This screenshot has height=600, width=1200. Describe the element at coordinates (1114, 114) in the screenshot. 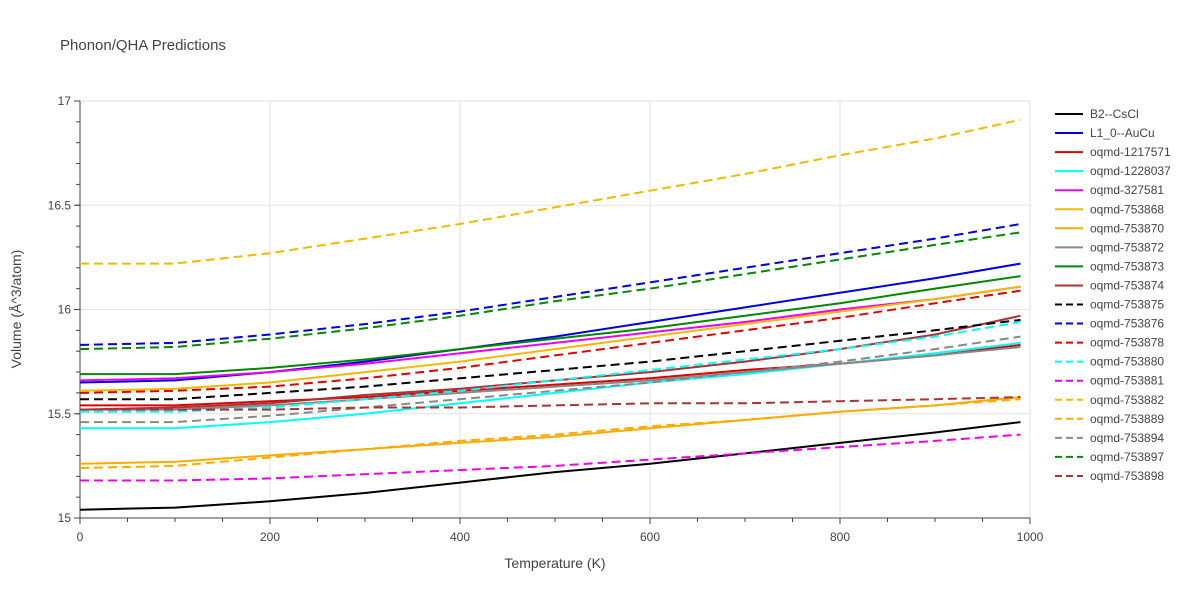

I see `legend-label-B2--CsCl: B2--CsCl` at that location.